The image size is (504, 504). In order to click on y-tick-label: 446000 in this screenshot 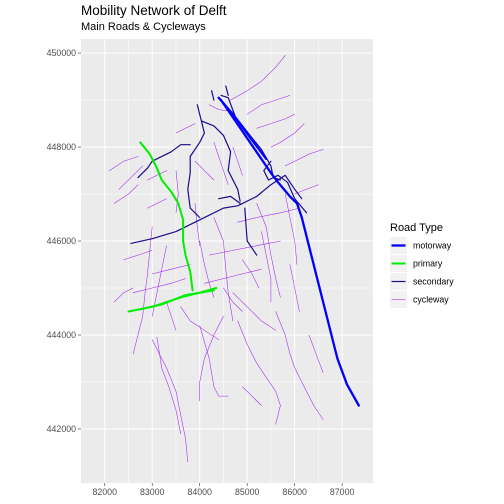, I will do `click(61, 241)`.